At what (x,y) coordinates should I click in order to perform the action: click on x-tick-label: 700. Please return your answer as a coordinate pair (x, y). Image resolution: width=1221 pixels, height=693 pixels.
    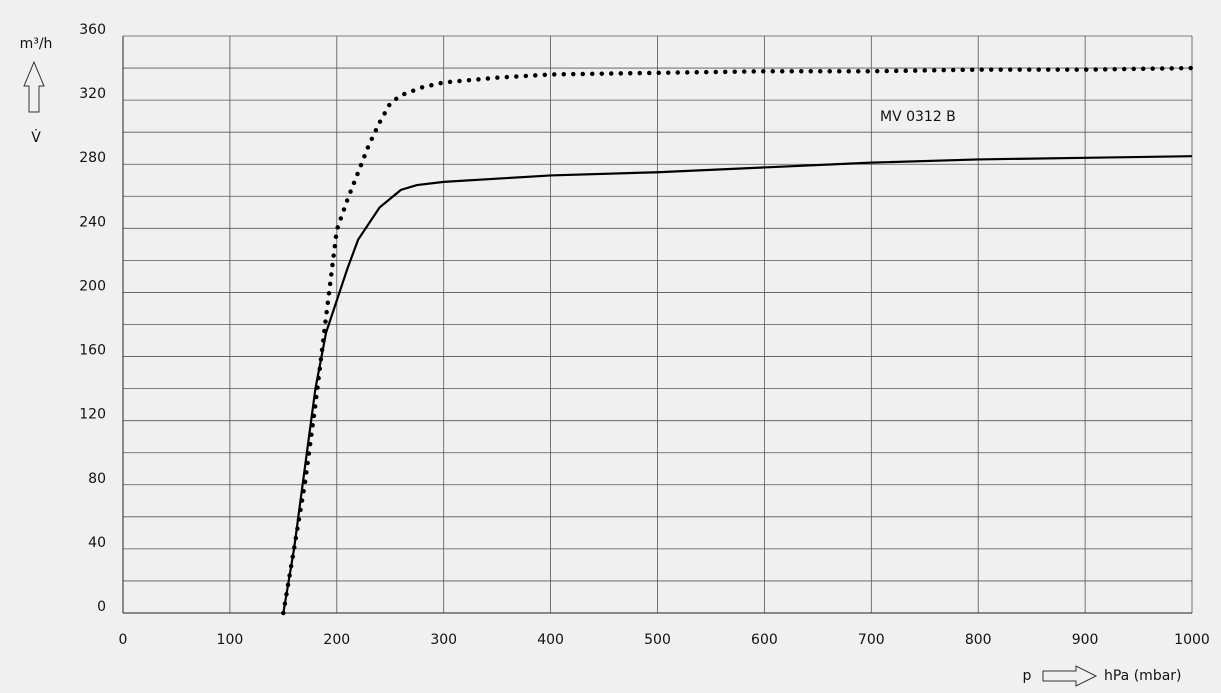
    Looking at the image, I should click on (871, 640).